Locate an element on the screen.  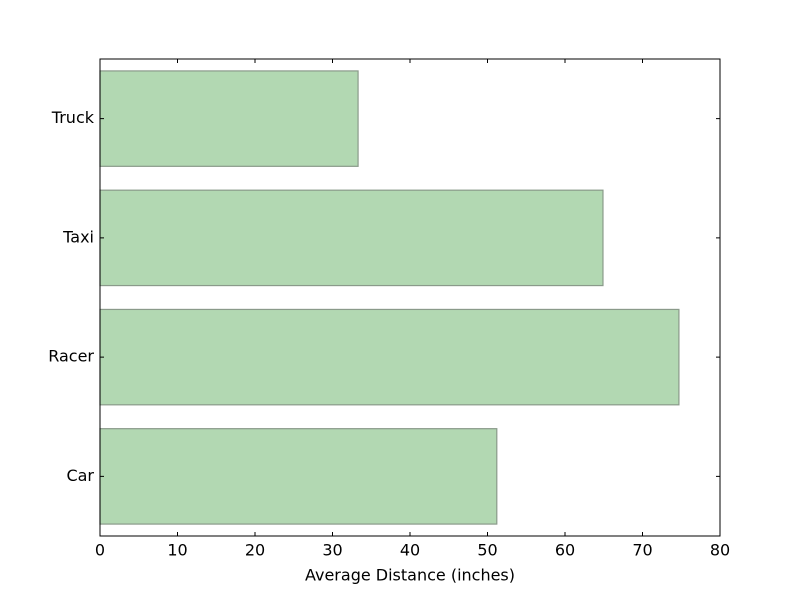
x-tick-label: 0 is located at coordinates (100, 550).